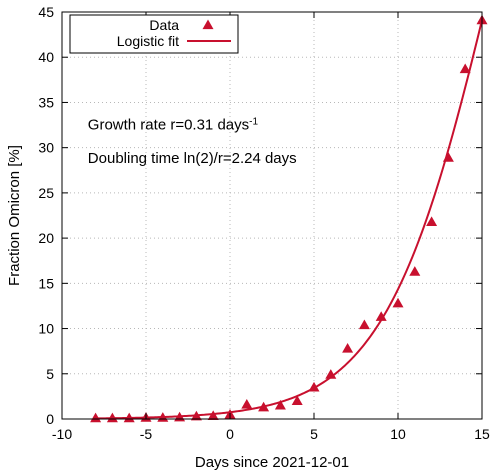  I want to click on x-tick-label: 5, so click(314, 434).